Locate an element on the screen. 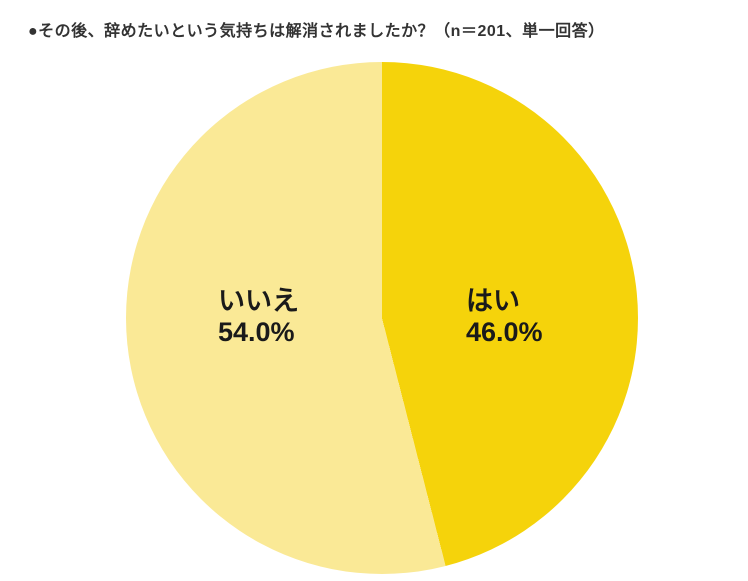 This screenshot has width=748, height=581. slice-name-yes: はい is located at coordinates (493, 301).